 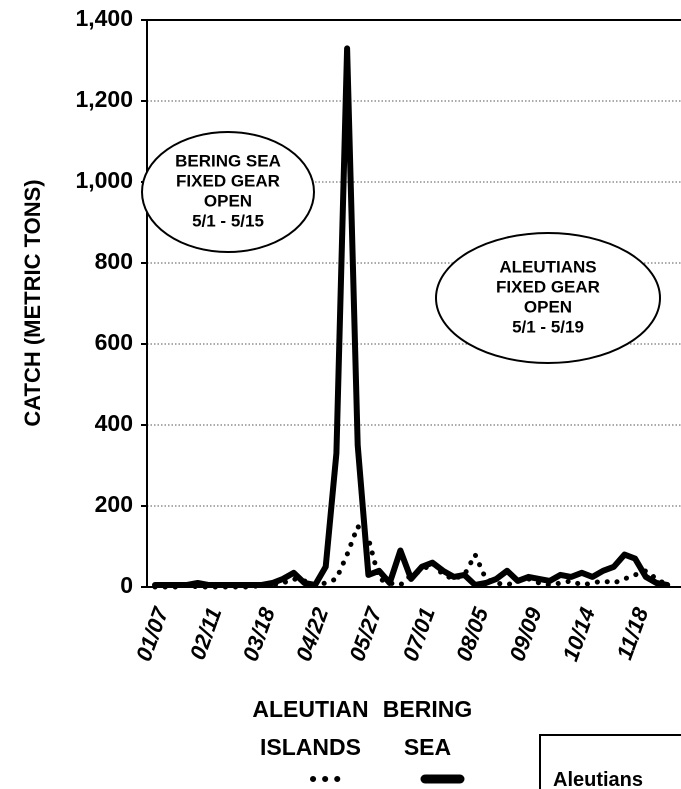 I want to click on x-tick-label: 07/01, so click(x=419, y=634).